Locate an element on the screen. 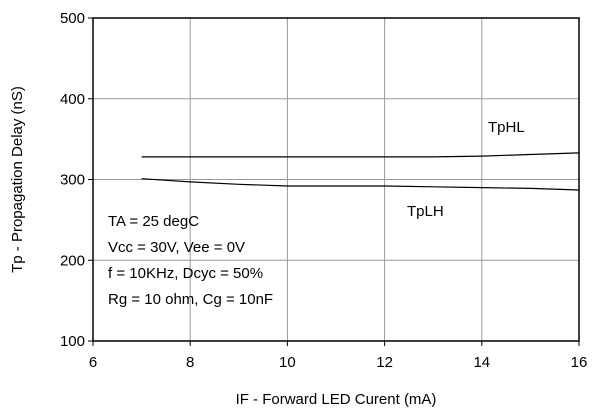 This screenshot has width=592, height=410. annotation-line-frequency: f = 10KHz, Dcyc = 50% is located at coordinates (185, 273).